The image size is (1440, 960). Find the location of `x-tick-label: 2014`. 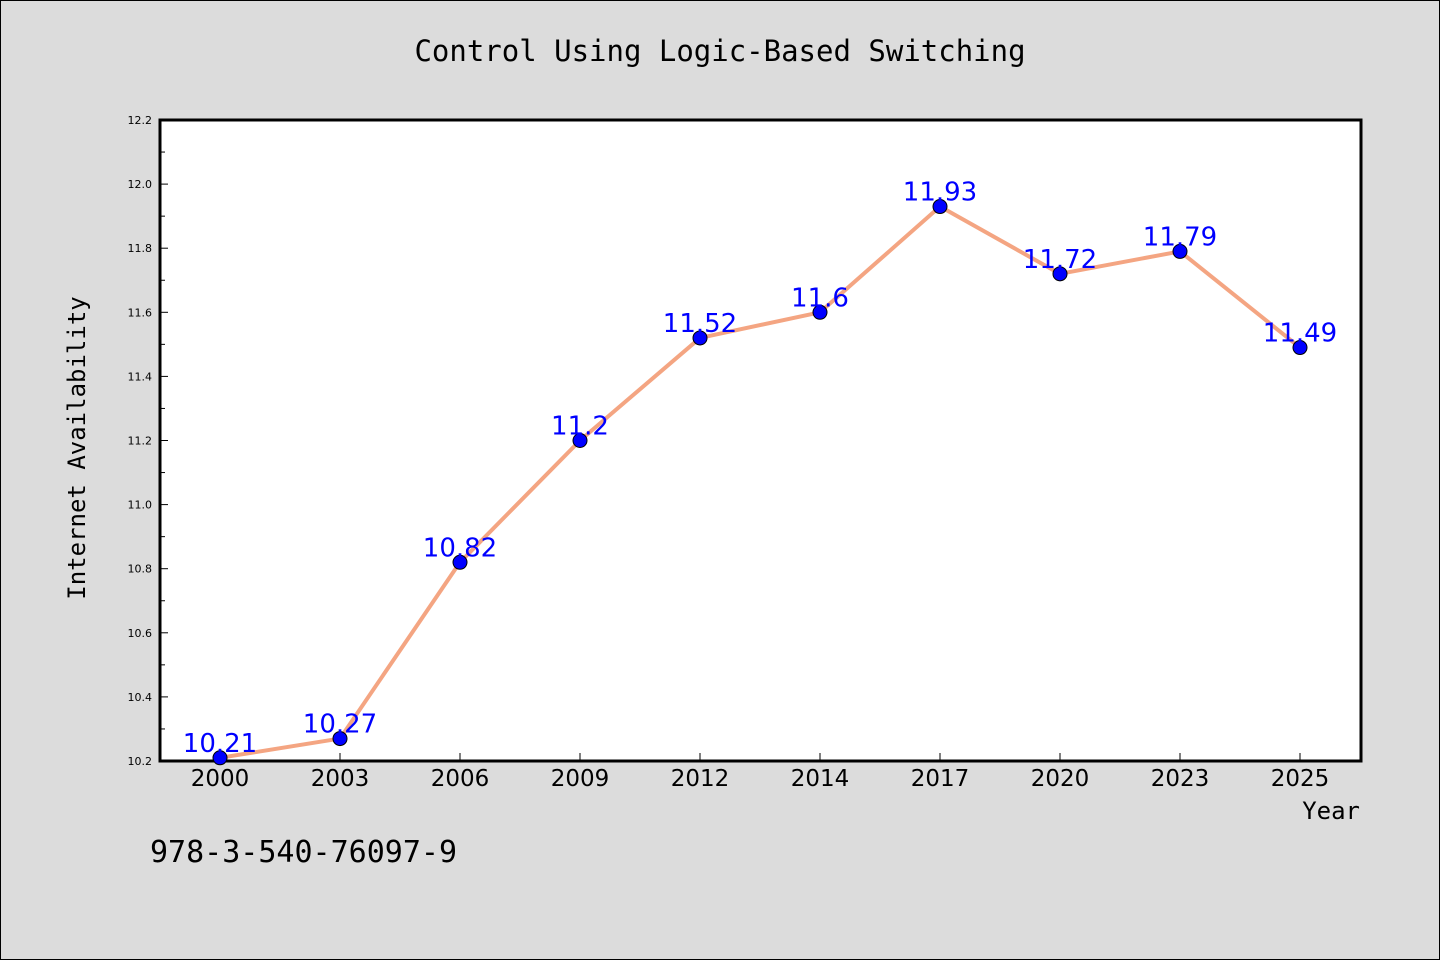

x-tick-label: 2014 is located at coordinates (820, 779).